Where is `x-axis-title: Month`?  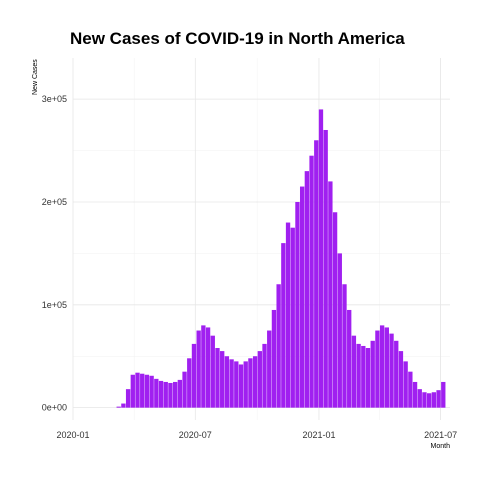 x-axis-title: Month is located at coordinates (441, 446).